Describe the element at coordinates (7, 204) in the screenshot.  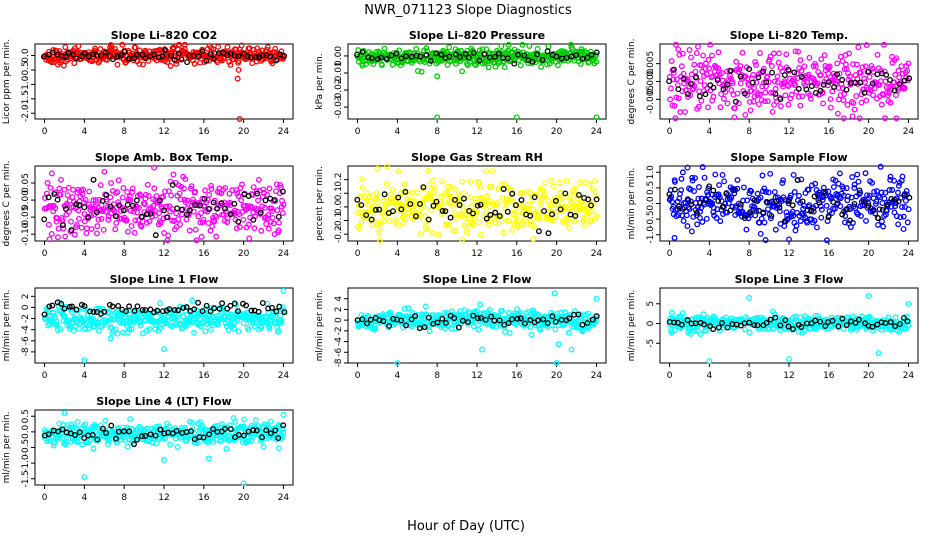
I see `y-axis-label: degrees C per min.` at that location.